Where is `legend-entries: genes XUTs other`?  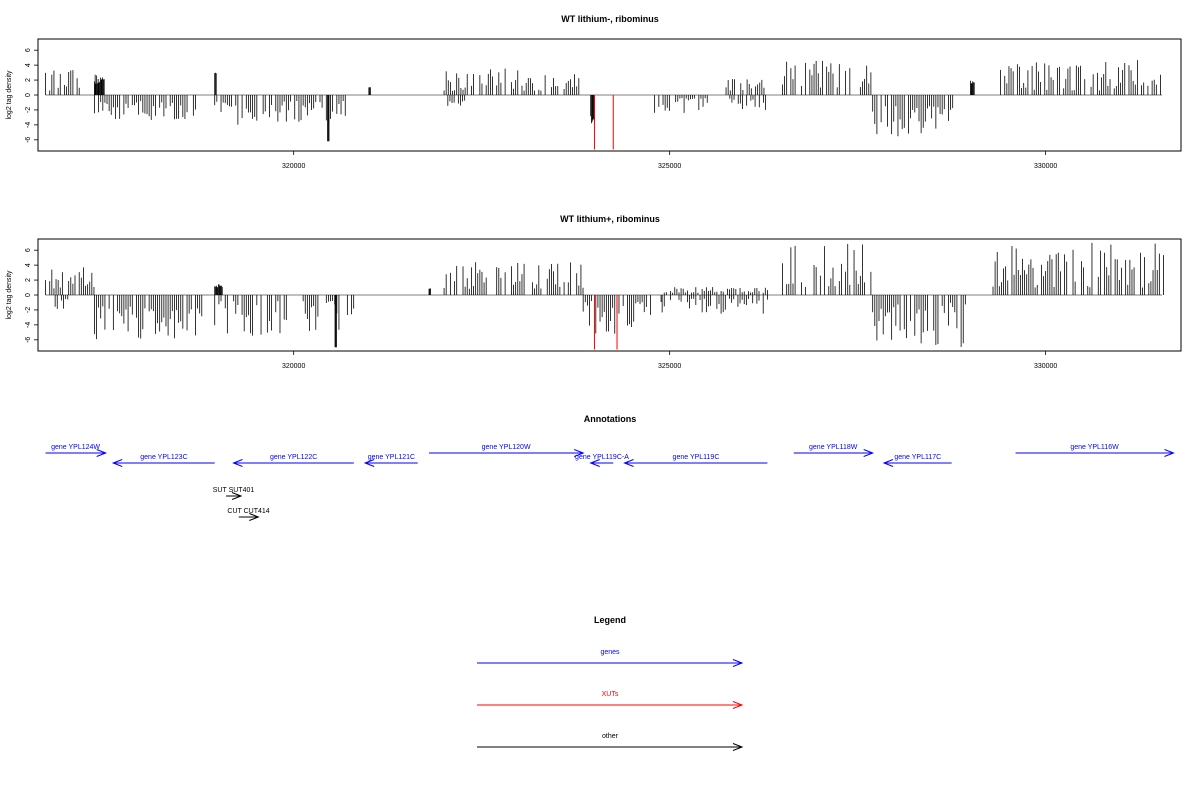 legend-entries: genes XUTs other is located at coordinates (610, 700).